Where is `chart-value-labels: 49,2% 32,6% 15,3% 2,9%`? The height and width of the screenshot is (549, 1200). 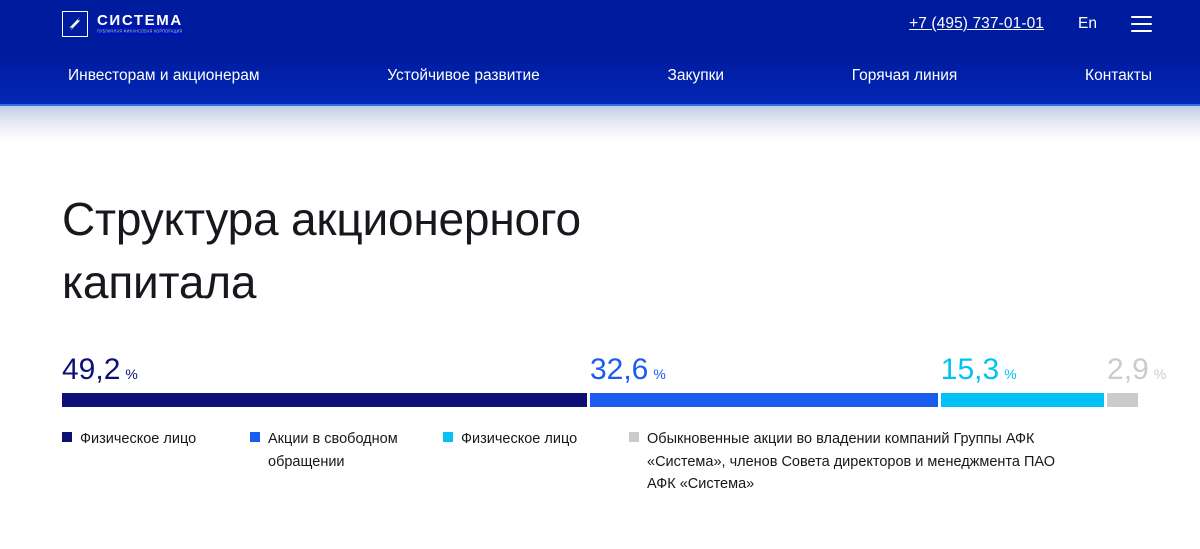 chart-value-labels: 49,2% 32,6% 15,3% 2,9% is located at coordinates (614, 366).